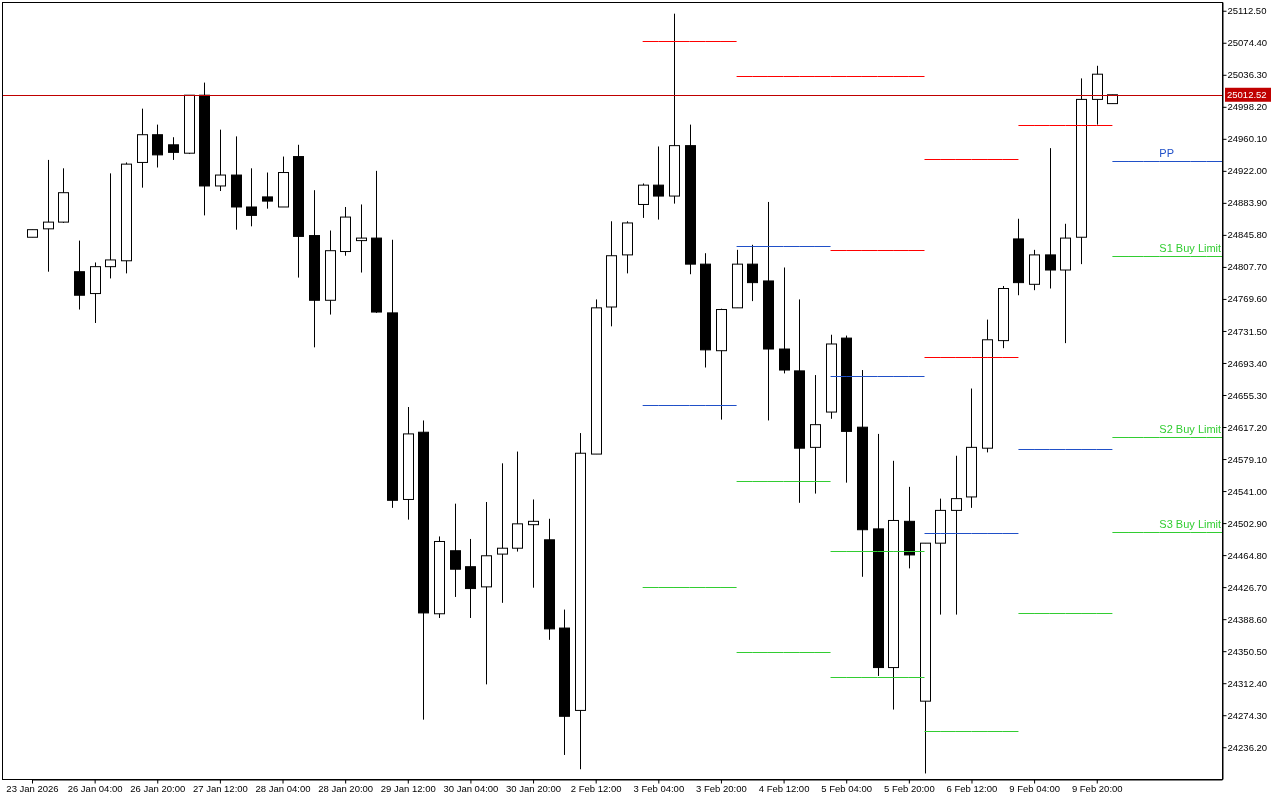  I want to click on y-tick-label: 24350.50, so click(1247, 651).